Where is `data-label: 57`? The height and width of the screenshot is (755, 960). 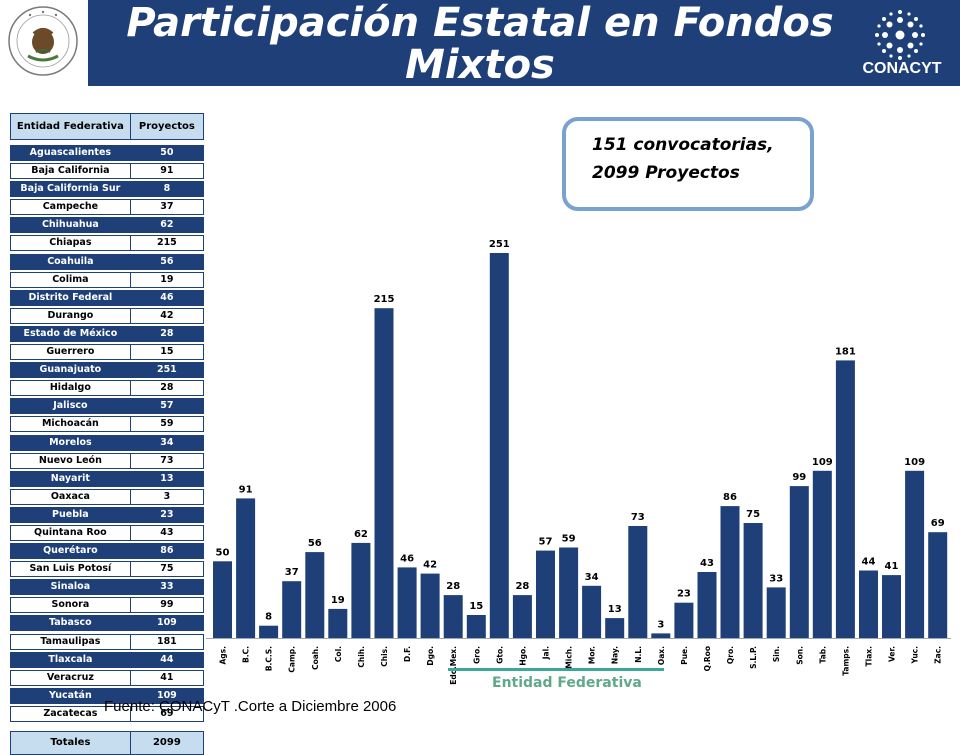
data-label: 57 is located at coordinates (546, 542).